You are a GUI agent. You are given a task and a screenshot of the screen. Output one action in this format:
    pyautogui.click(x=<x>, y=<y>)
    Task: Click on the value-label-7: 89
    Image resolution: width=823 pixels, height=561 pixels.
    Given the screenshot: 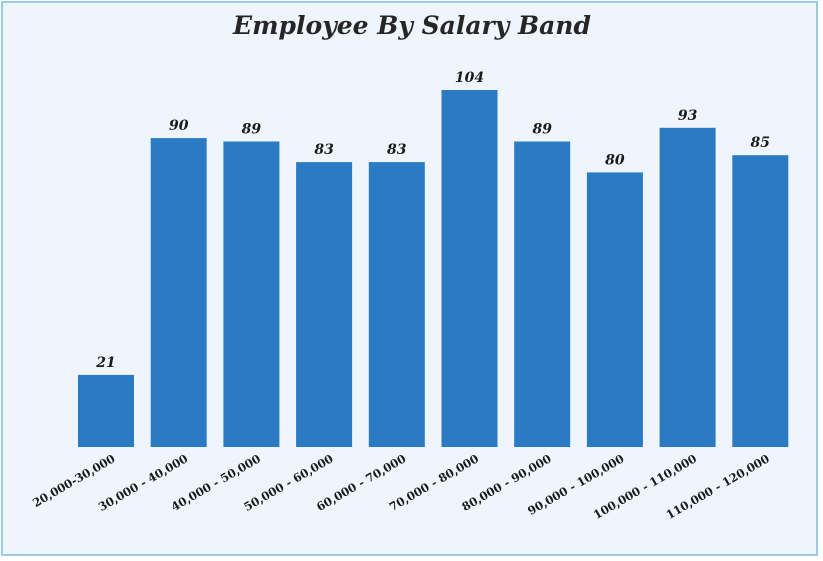 What is the action you would take?
    pyautogui.click(x=542, y=130)
    